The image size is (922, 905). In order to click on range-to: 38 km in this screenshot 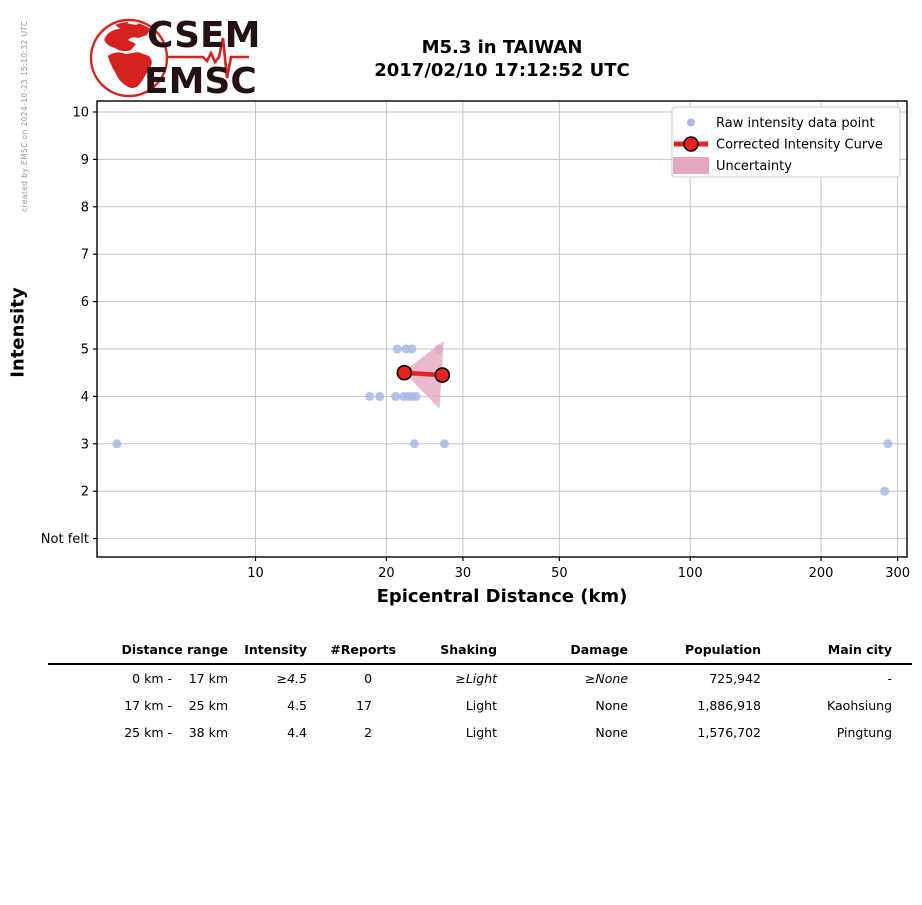, I will do `click(208, 732)`.